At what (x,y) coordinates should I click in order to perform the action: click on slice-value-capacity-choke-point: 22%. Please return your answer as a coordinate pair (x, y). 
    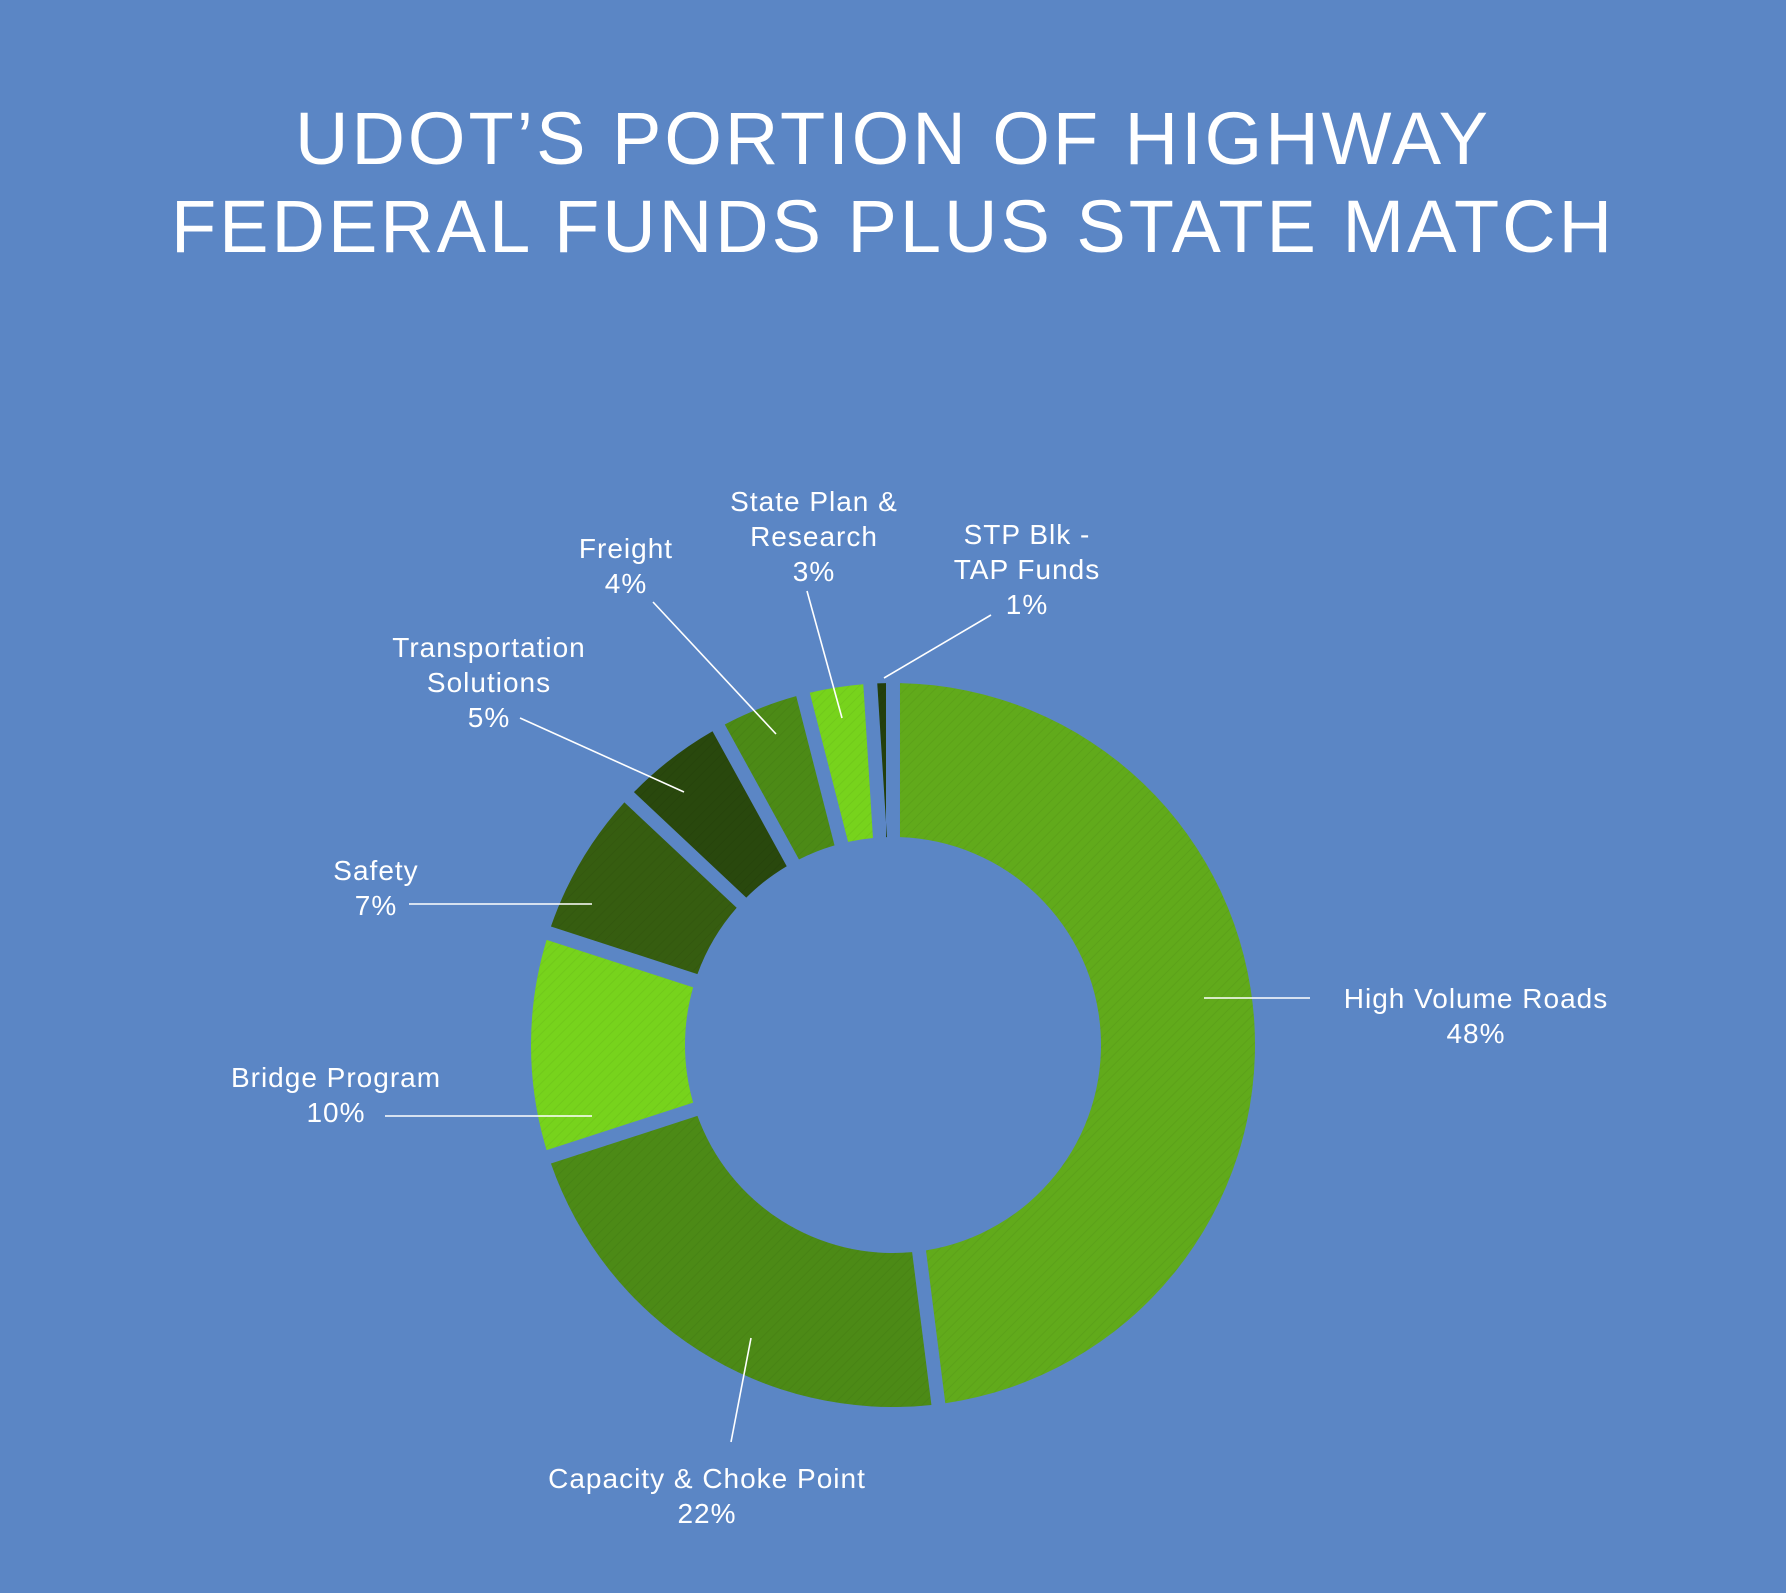
    Looking at the image, I should click on (706, 1513).